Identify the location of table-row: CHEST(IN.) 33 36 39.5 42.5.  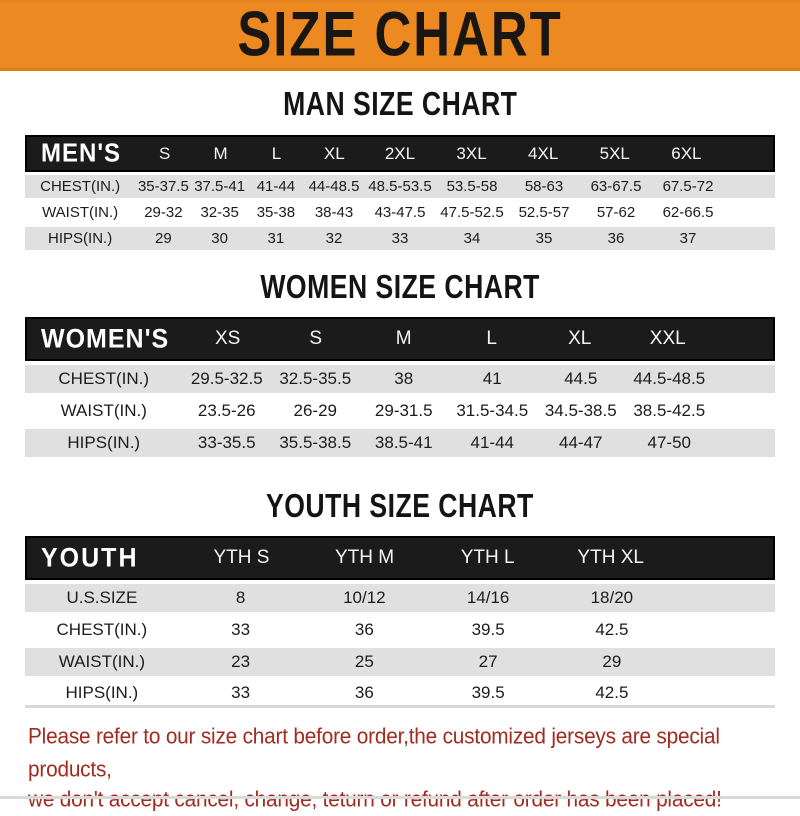
(400, 630).